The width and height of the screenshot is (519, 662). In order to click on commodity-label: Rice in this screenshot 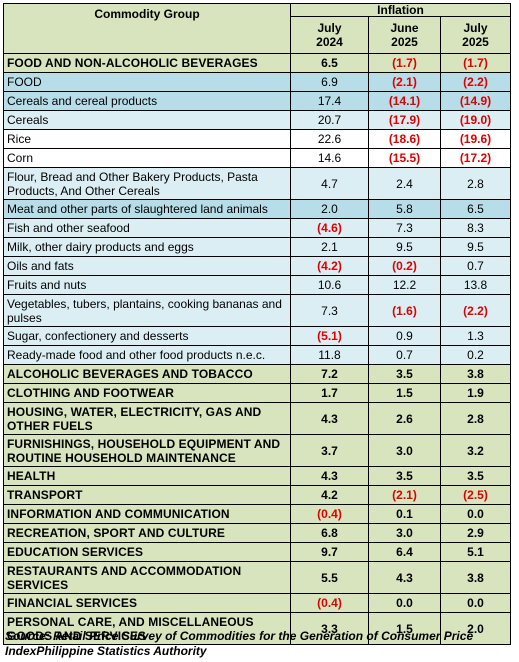, I will do `click(147, 139)`.